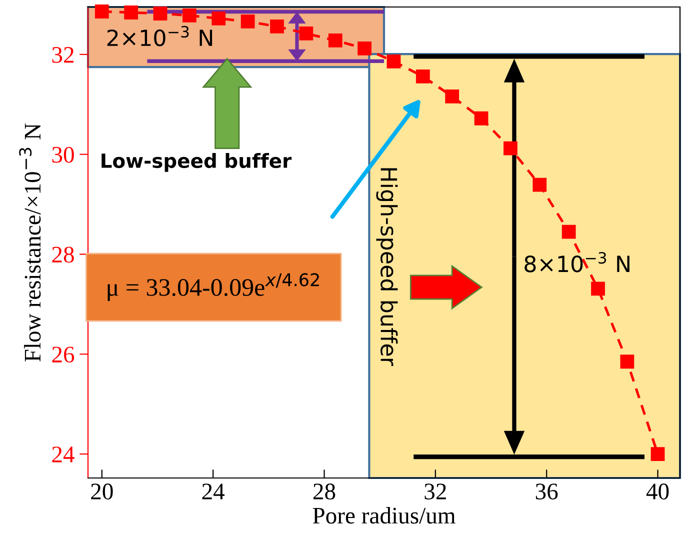  Describe the element at coordinates (63, 154) in the screenshot. I see `y-tick-label: 30` at that location.